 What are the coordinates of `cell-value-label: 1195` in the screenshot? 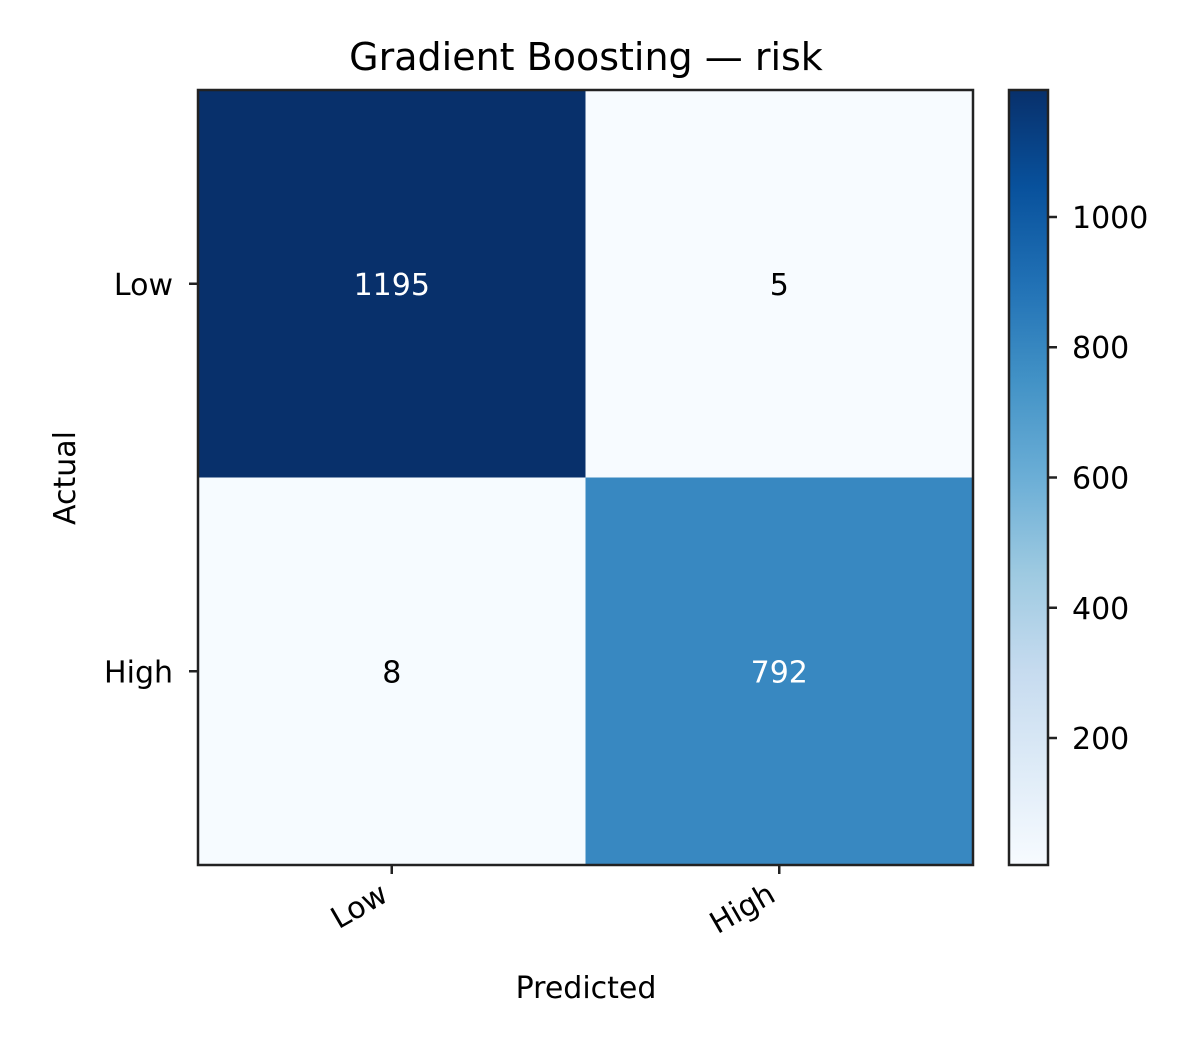 It's located at (392, 285).